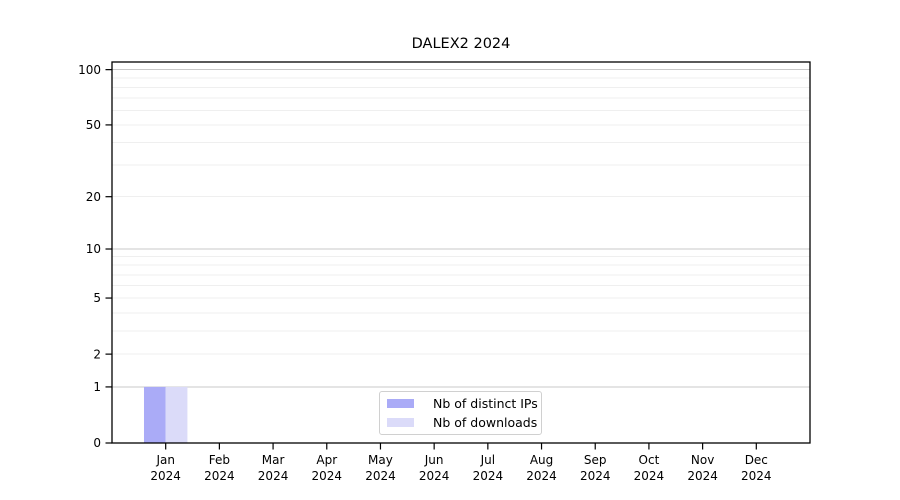 This screenshot has height=500, width=900. I want to click on x-tick-label-month: Oct, so click(649, 460).